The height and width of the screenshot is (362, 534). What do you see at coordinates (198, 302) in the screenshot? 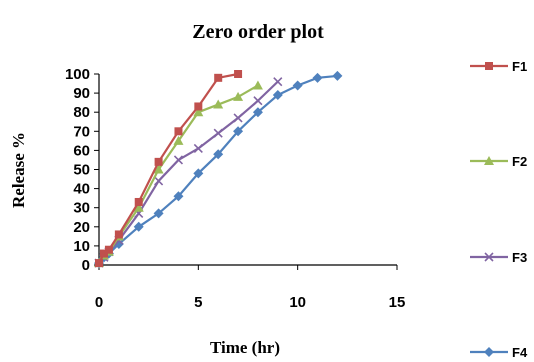
I see `x-tick-label: 5` at bounding box center [198, 302].